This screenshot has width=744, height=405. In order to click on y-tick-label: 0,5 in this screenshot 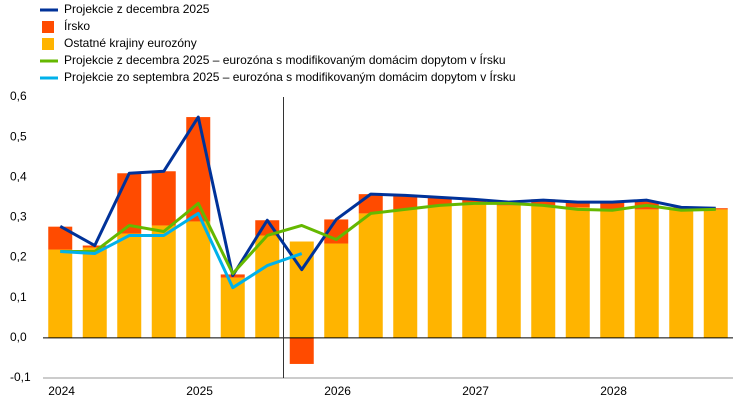, I will do `click(18, 136)`.